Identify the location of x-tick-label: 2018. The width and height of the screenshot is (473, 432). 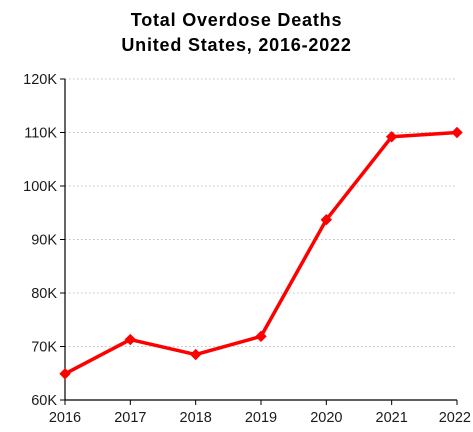
(196, 418).